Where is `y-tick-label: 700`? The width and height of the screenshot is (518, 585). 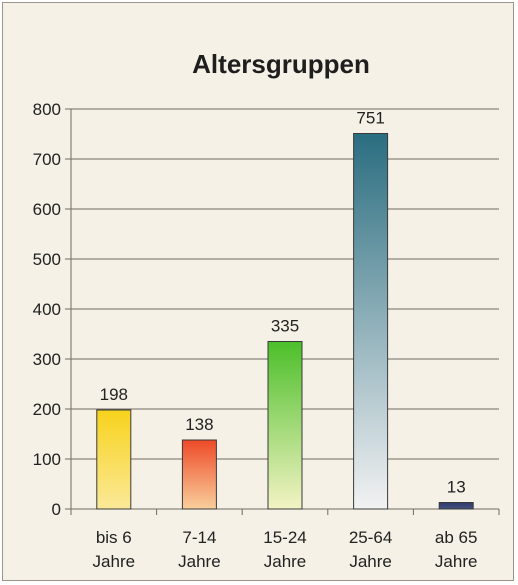
y-tick-label: 700 is located at coordinates (47, 159).